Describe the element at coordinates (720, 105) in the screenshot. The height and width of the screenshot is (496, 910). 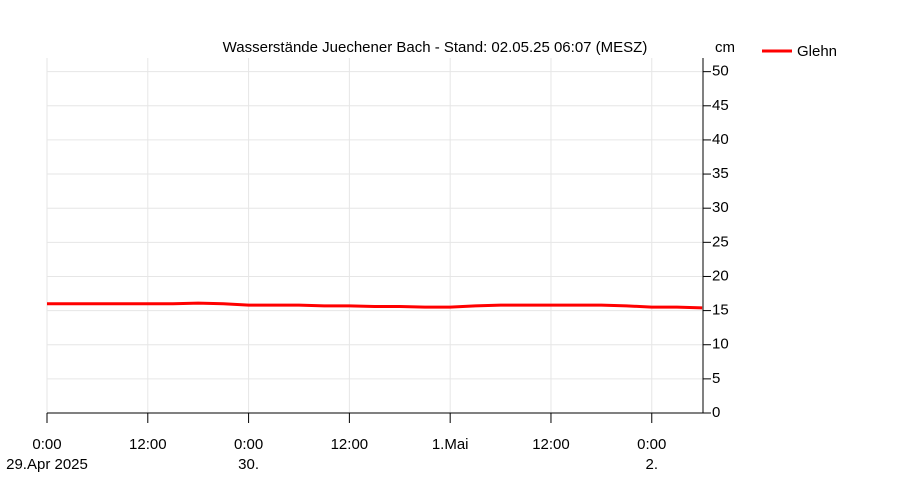
I see `y-tick-label: 45` at that location.